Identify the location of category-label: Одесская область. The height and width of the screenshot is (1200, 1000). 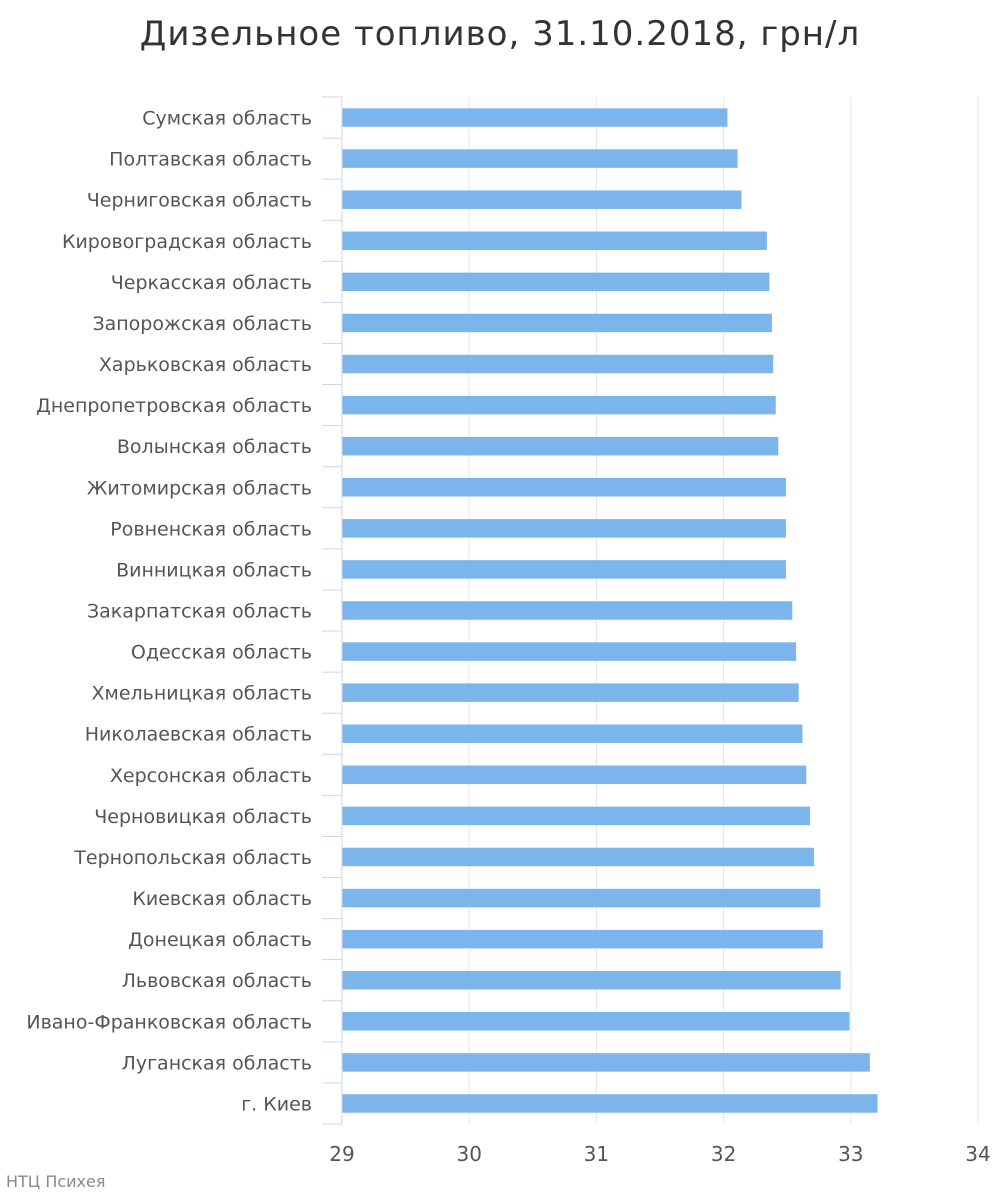
(221, 653).